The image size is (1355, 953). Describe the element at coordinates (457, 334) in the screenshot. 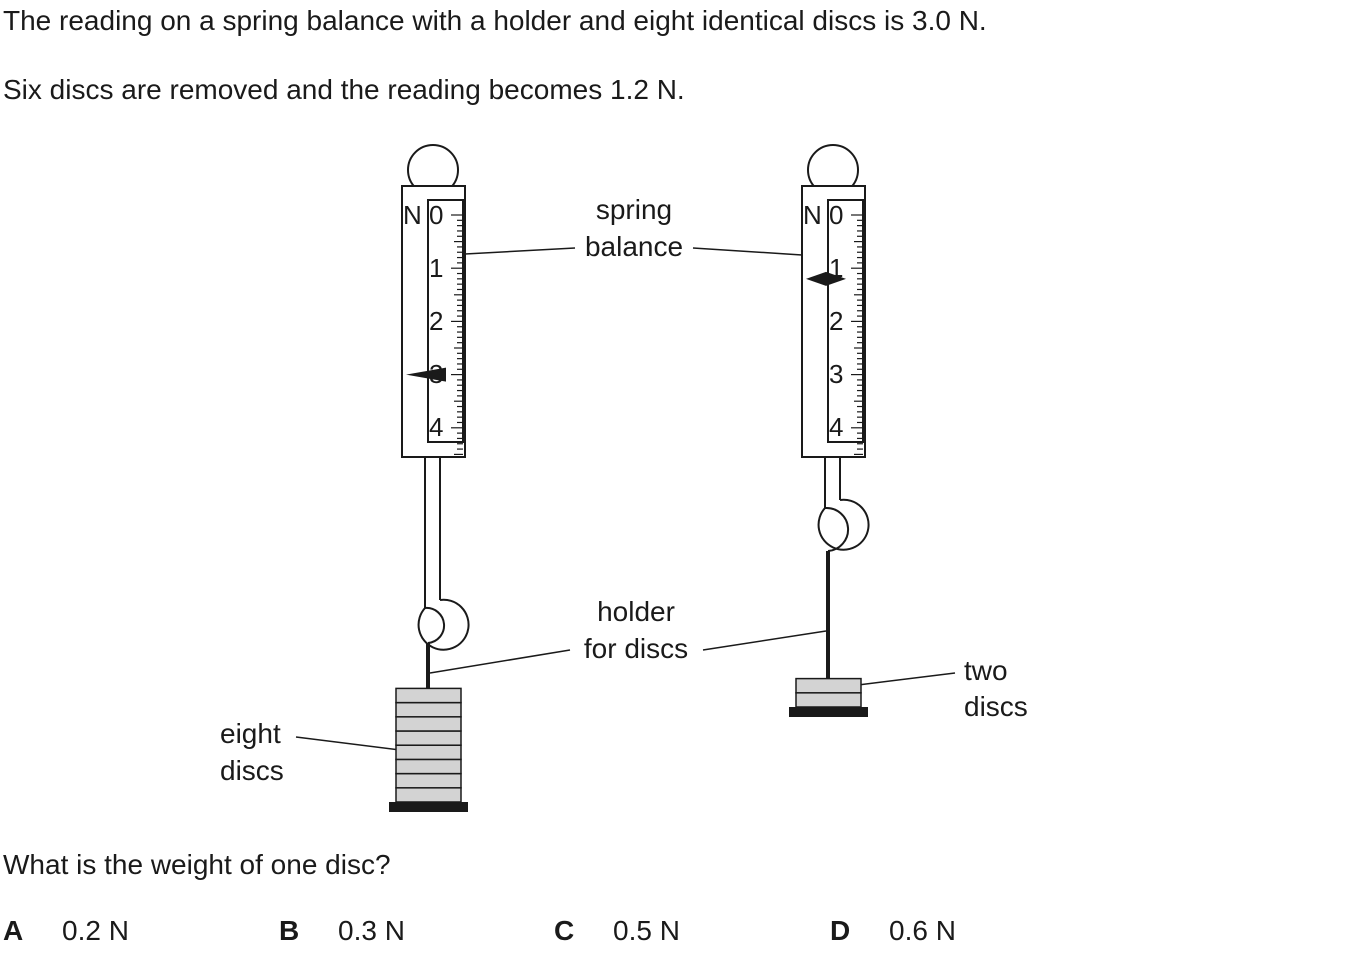

I see `left-scale-ticks` at that location.